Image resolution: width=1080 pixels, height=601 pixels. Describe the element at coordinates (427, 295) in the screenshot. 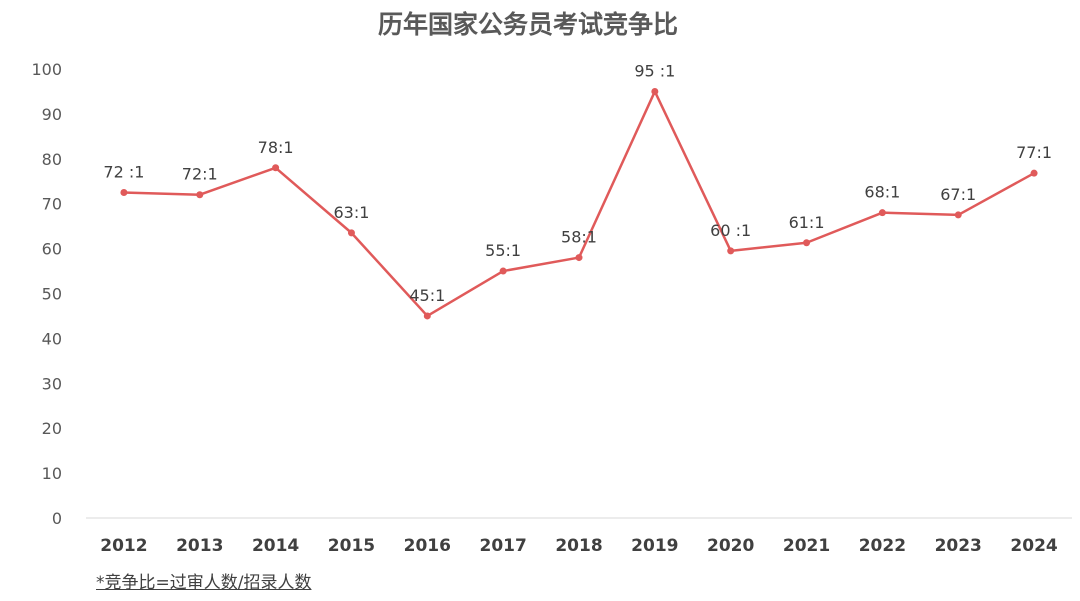

I see `data-label: 45:1` at that location.